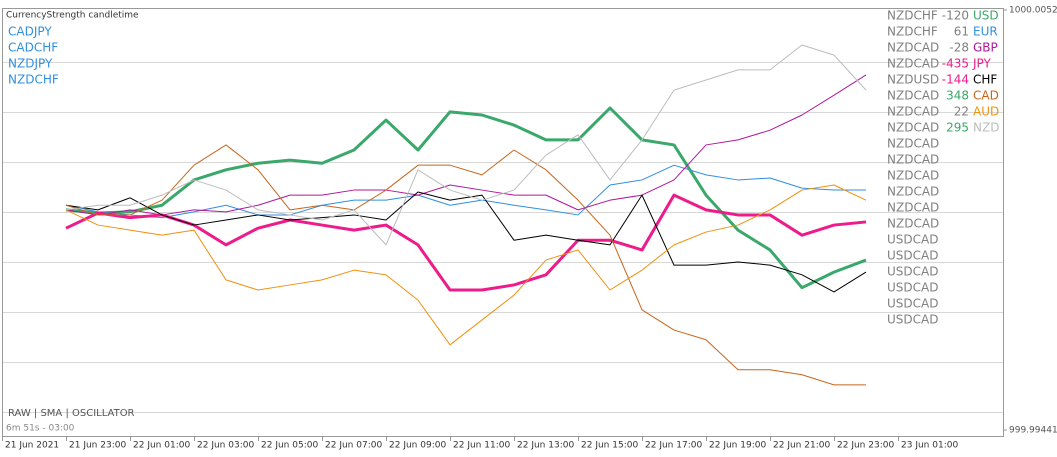  Describe the element at coordinates (929, 446) in the screenshot. I see `x-tick-label: 23 Jun 01:00` at that location.